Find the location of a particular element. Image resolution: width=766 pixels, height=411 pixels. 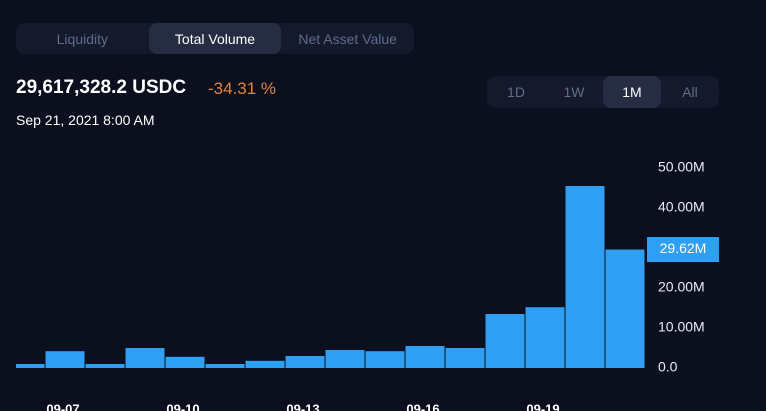

x-tick-label: 09-07 is located at coordinates (62, 406).